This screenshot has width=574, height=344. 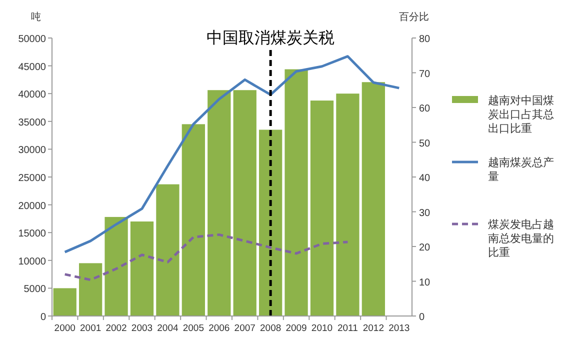 I want to click on y-tick-label: 45000, so click(x=32, y=67).